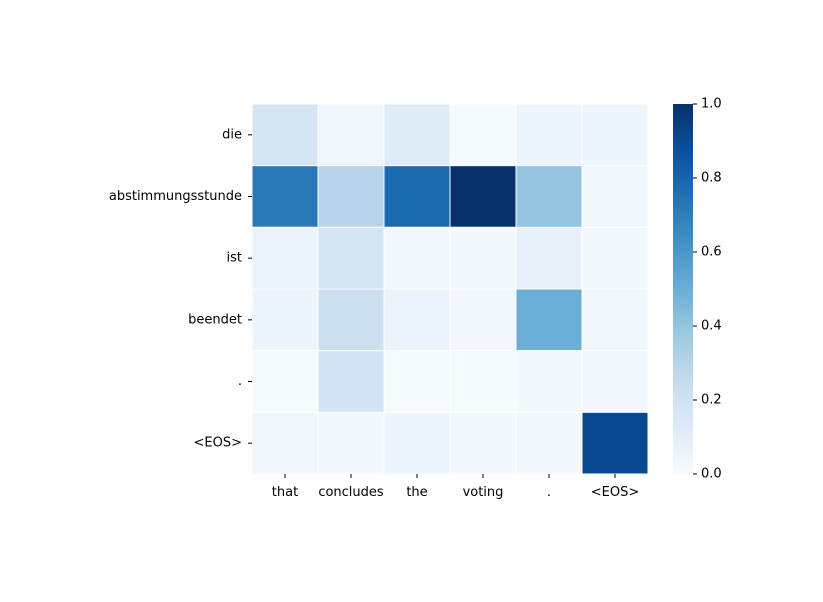 The height and width of the screenshot is (602, 823). I want to click on colorbar-gradient, so click(683, 289).